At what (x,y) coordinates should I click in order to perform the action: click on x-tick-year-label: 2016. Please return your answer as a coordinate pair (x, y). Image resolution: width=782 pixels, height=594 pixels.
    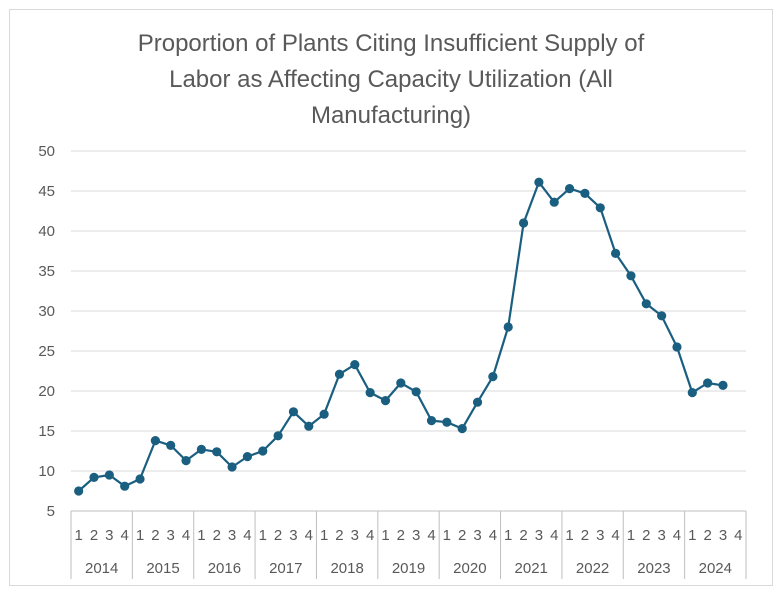
    Looking at the image, I should click on (224, 568).